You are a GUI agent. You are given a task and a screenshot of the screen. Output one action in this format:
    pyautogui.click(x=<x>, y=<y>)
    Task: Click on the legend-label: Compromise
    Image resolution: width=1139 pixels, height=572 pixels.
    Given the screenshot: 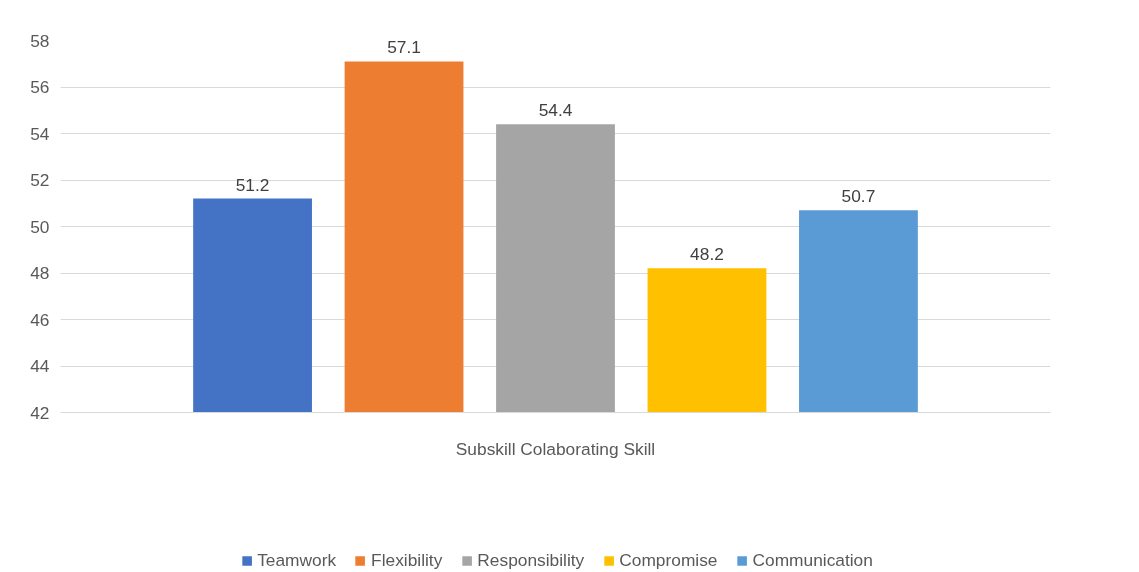 What is the action you would take?
    pyautogui.click(x=668, y=560)
    